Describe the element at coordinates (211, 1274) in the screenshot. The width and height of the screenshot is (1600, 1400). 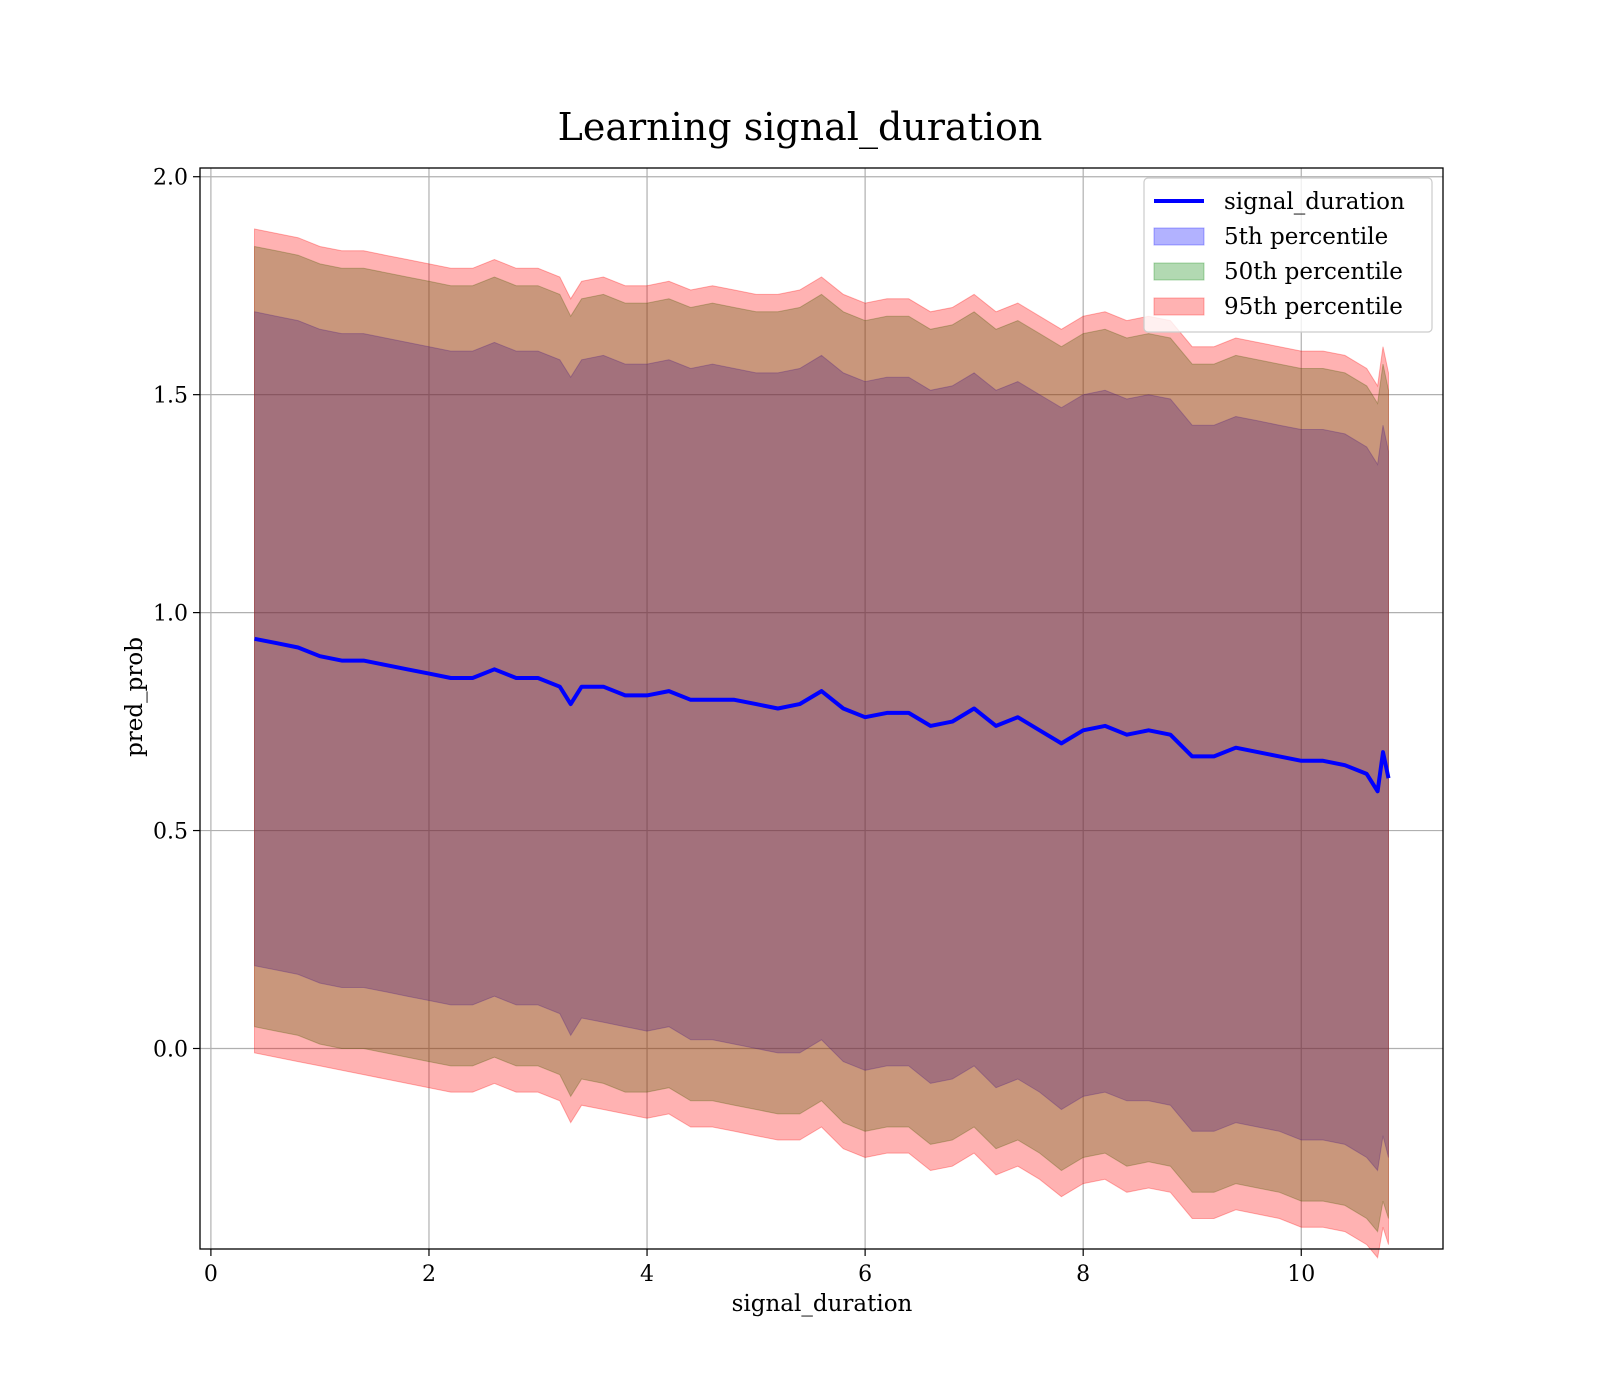
I see `x-tick-label: 0` at that location.